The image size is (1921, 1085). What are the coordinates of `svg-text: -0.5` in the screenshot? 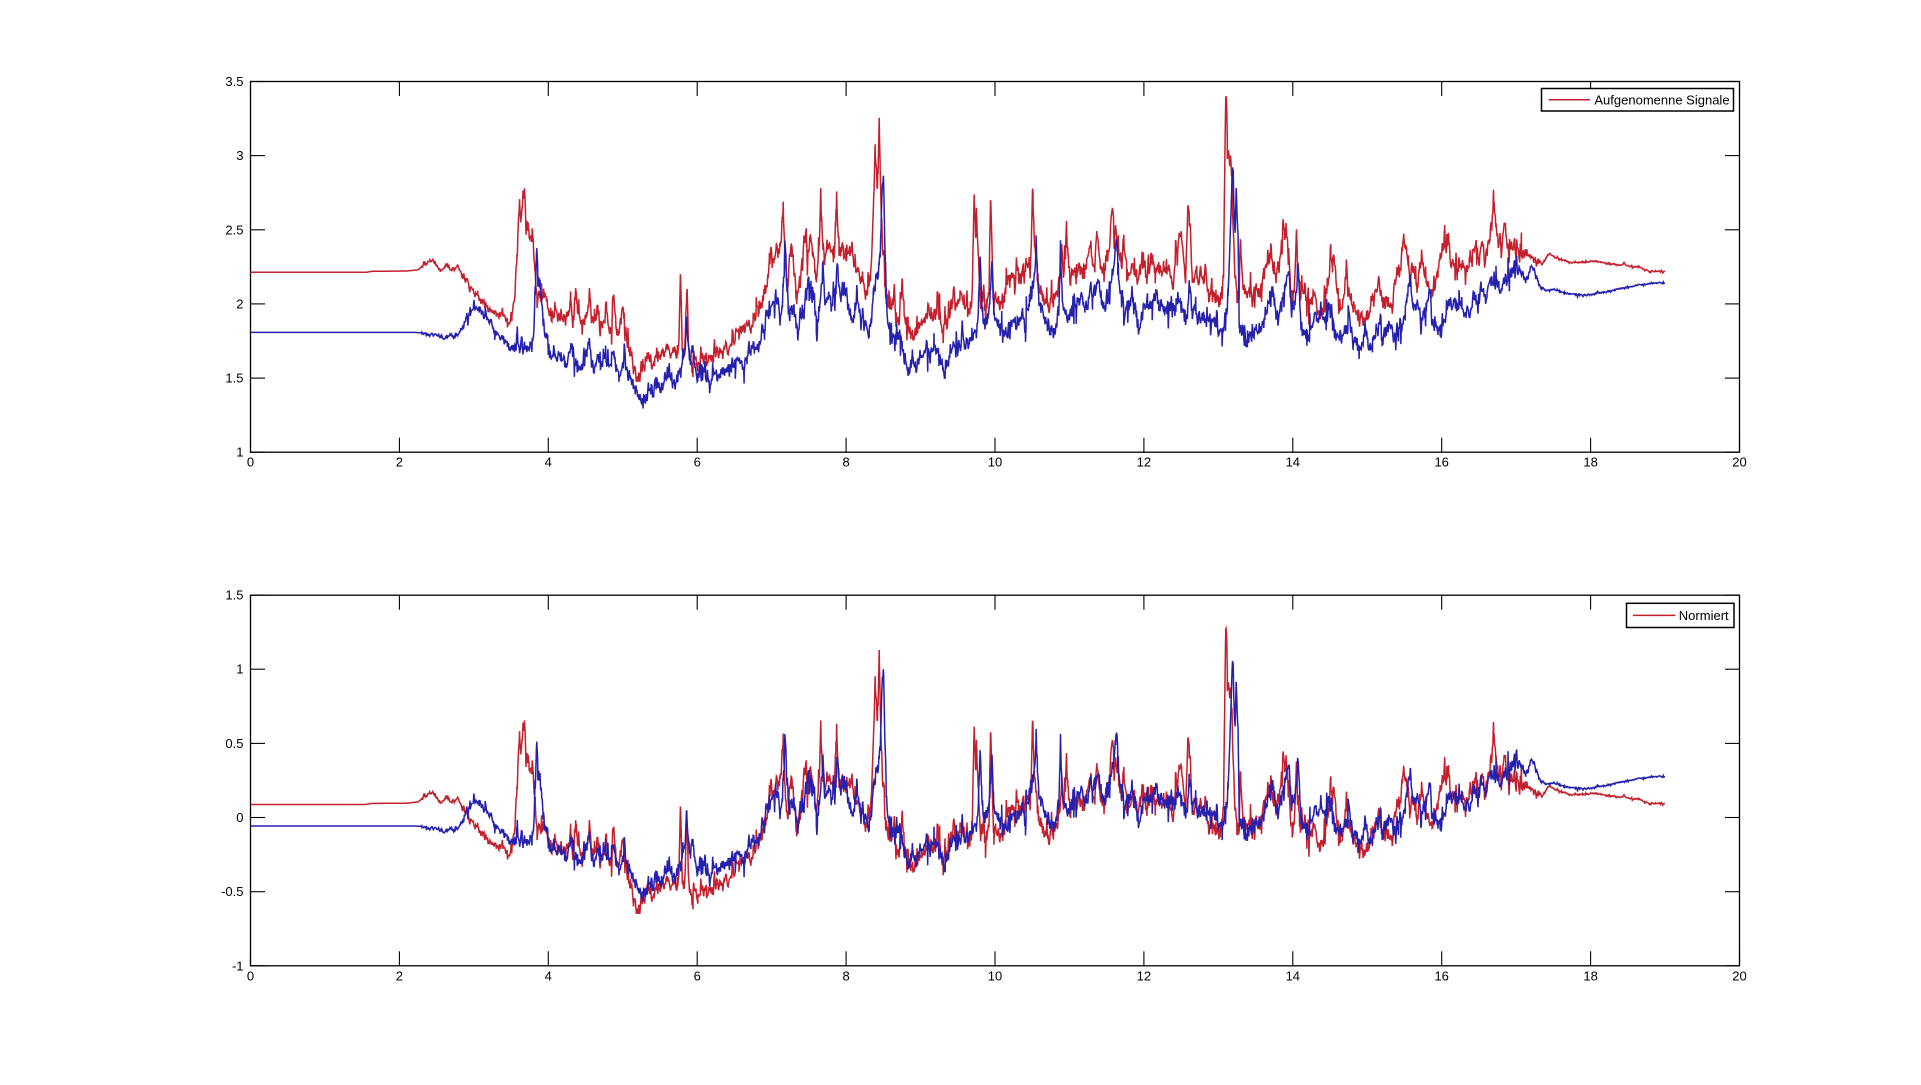 It's located at (232, 891).